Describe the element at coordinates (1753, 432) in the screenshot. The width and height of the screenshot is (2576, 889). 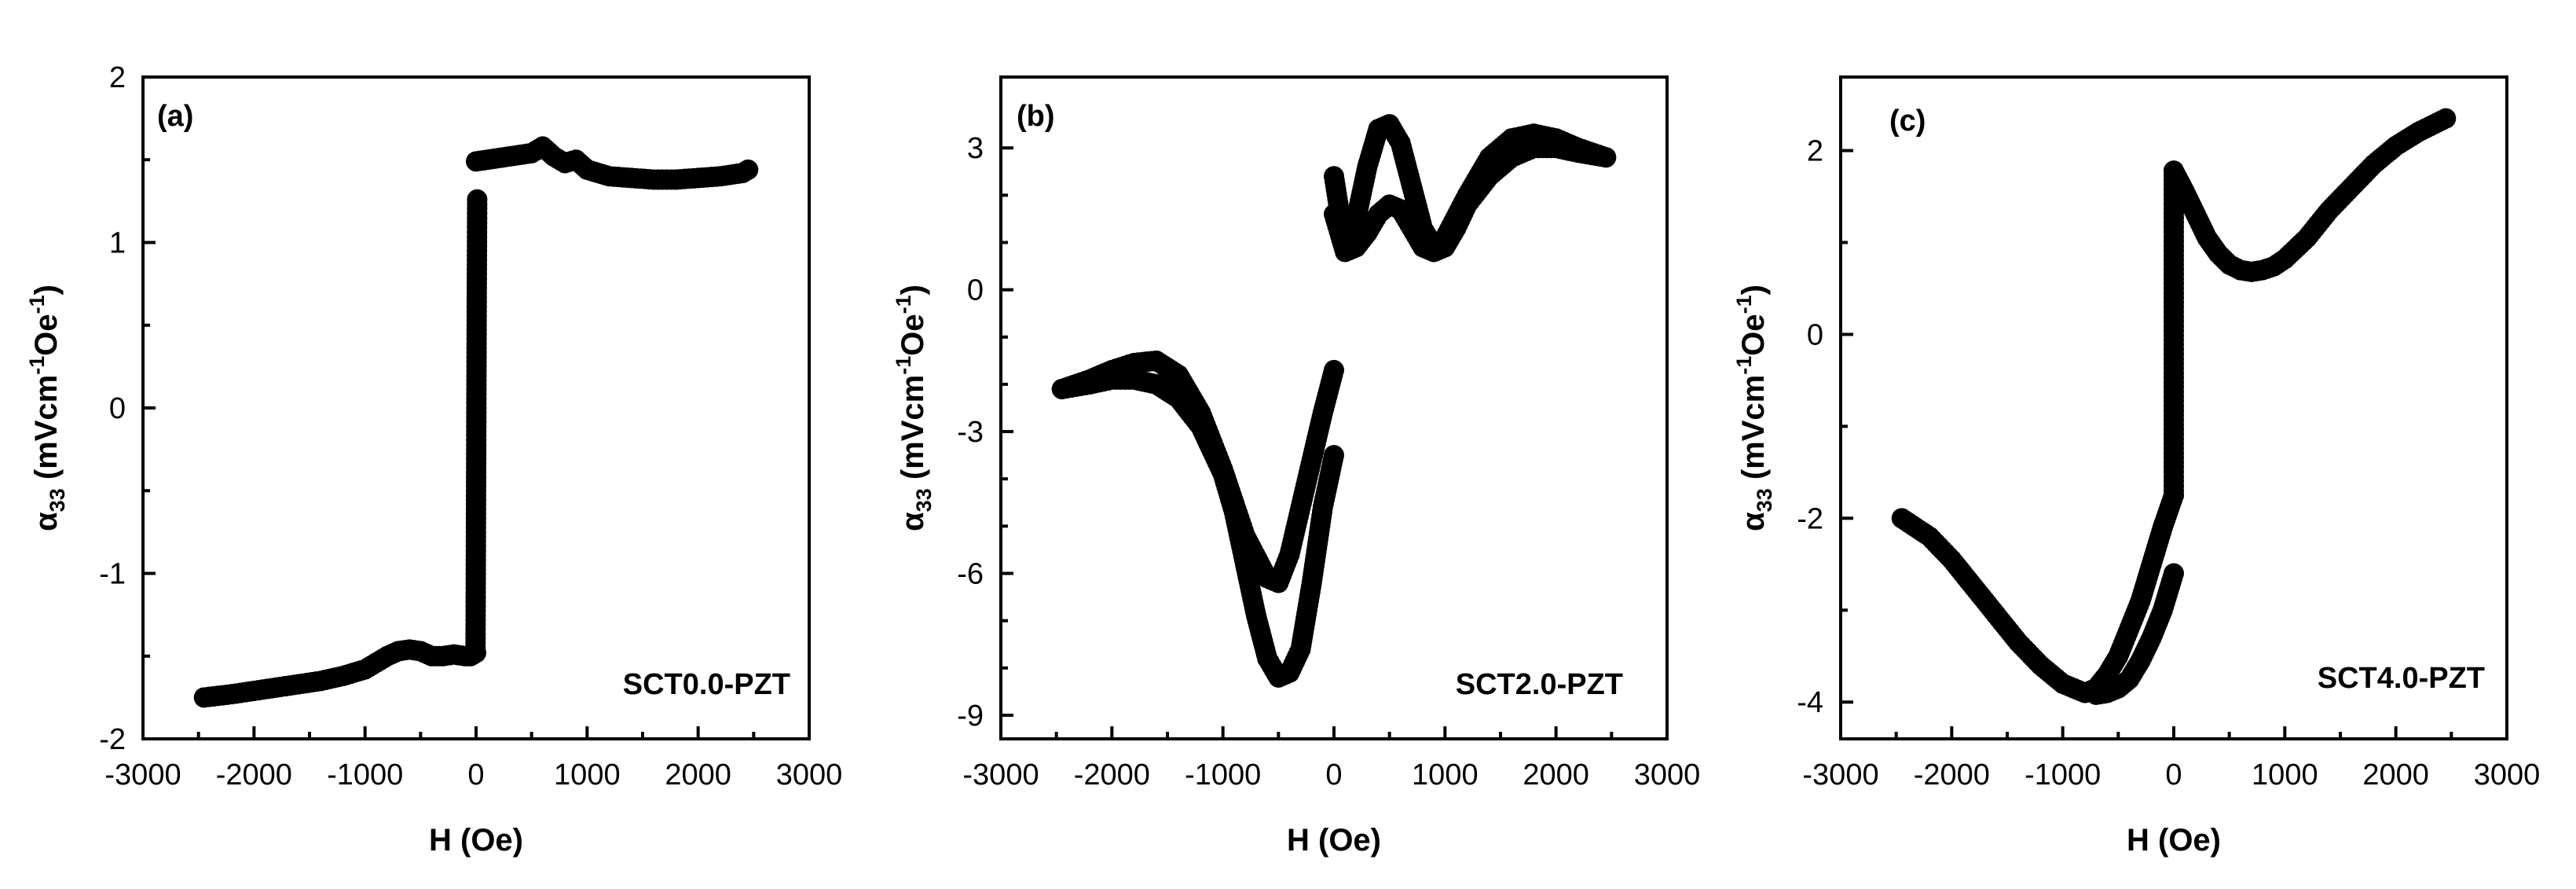
I see `panel-c-ylabel-open: (mVcm` at that location.